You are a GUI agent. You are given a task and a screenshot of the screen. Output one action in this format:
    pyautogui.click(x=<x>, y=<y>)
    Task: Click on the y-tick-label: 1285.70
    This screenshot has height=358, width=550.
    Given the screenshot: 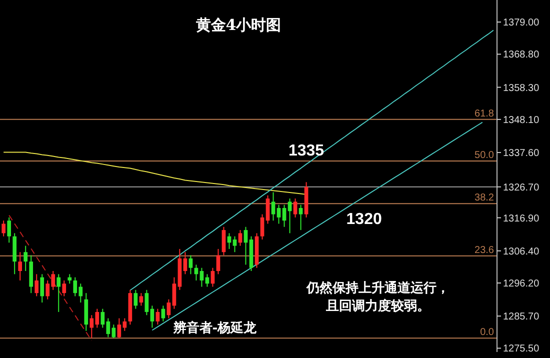 What is the action you would take?
    pyautogui.click(x=521, y=317)
    